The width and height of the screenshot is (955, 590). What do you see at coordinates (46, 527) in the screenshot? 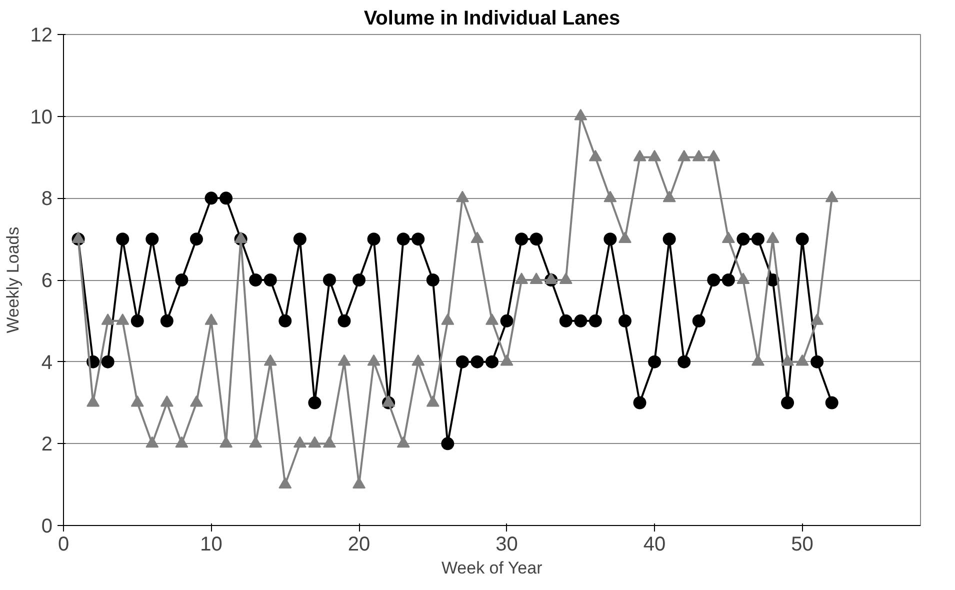
I see `y-tick-label: 0` at bounding box center [46, 527].